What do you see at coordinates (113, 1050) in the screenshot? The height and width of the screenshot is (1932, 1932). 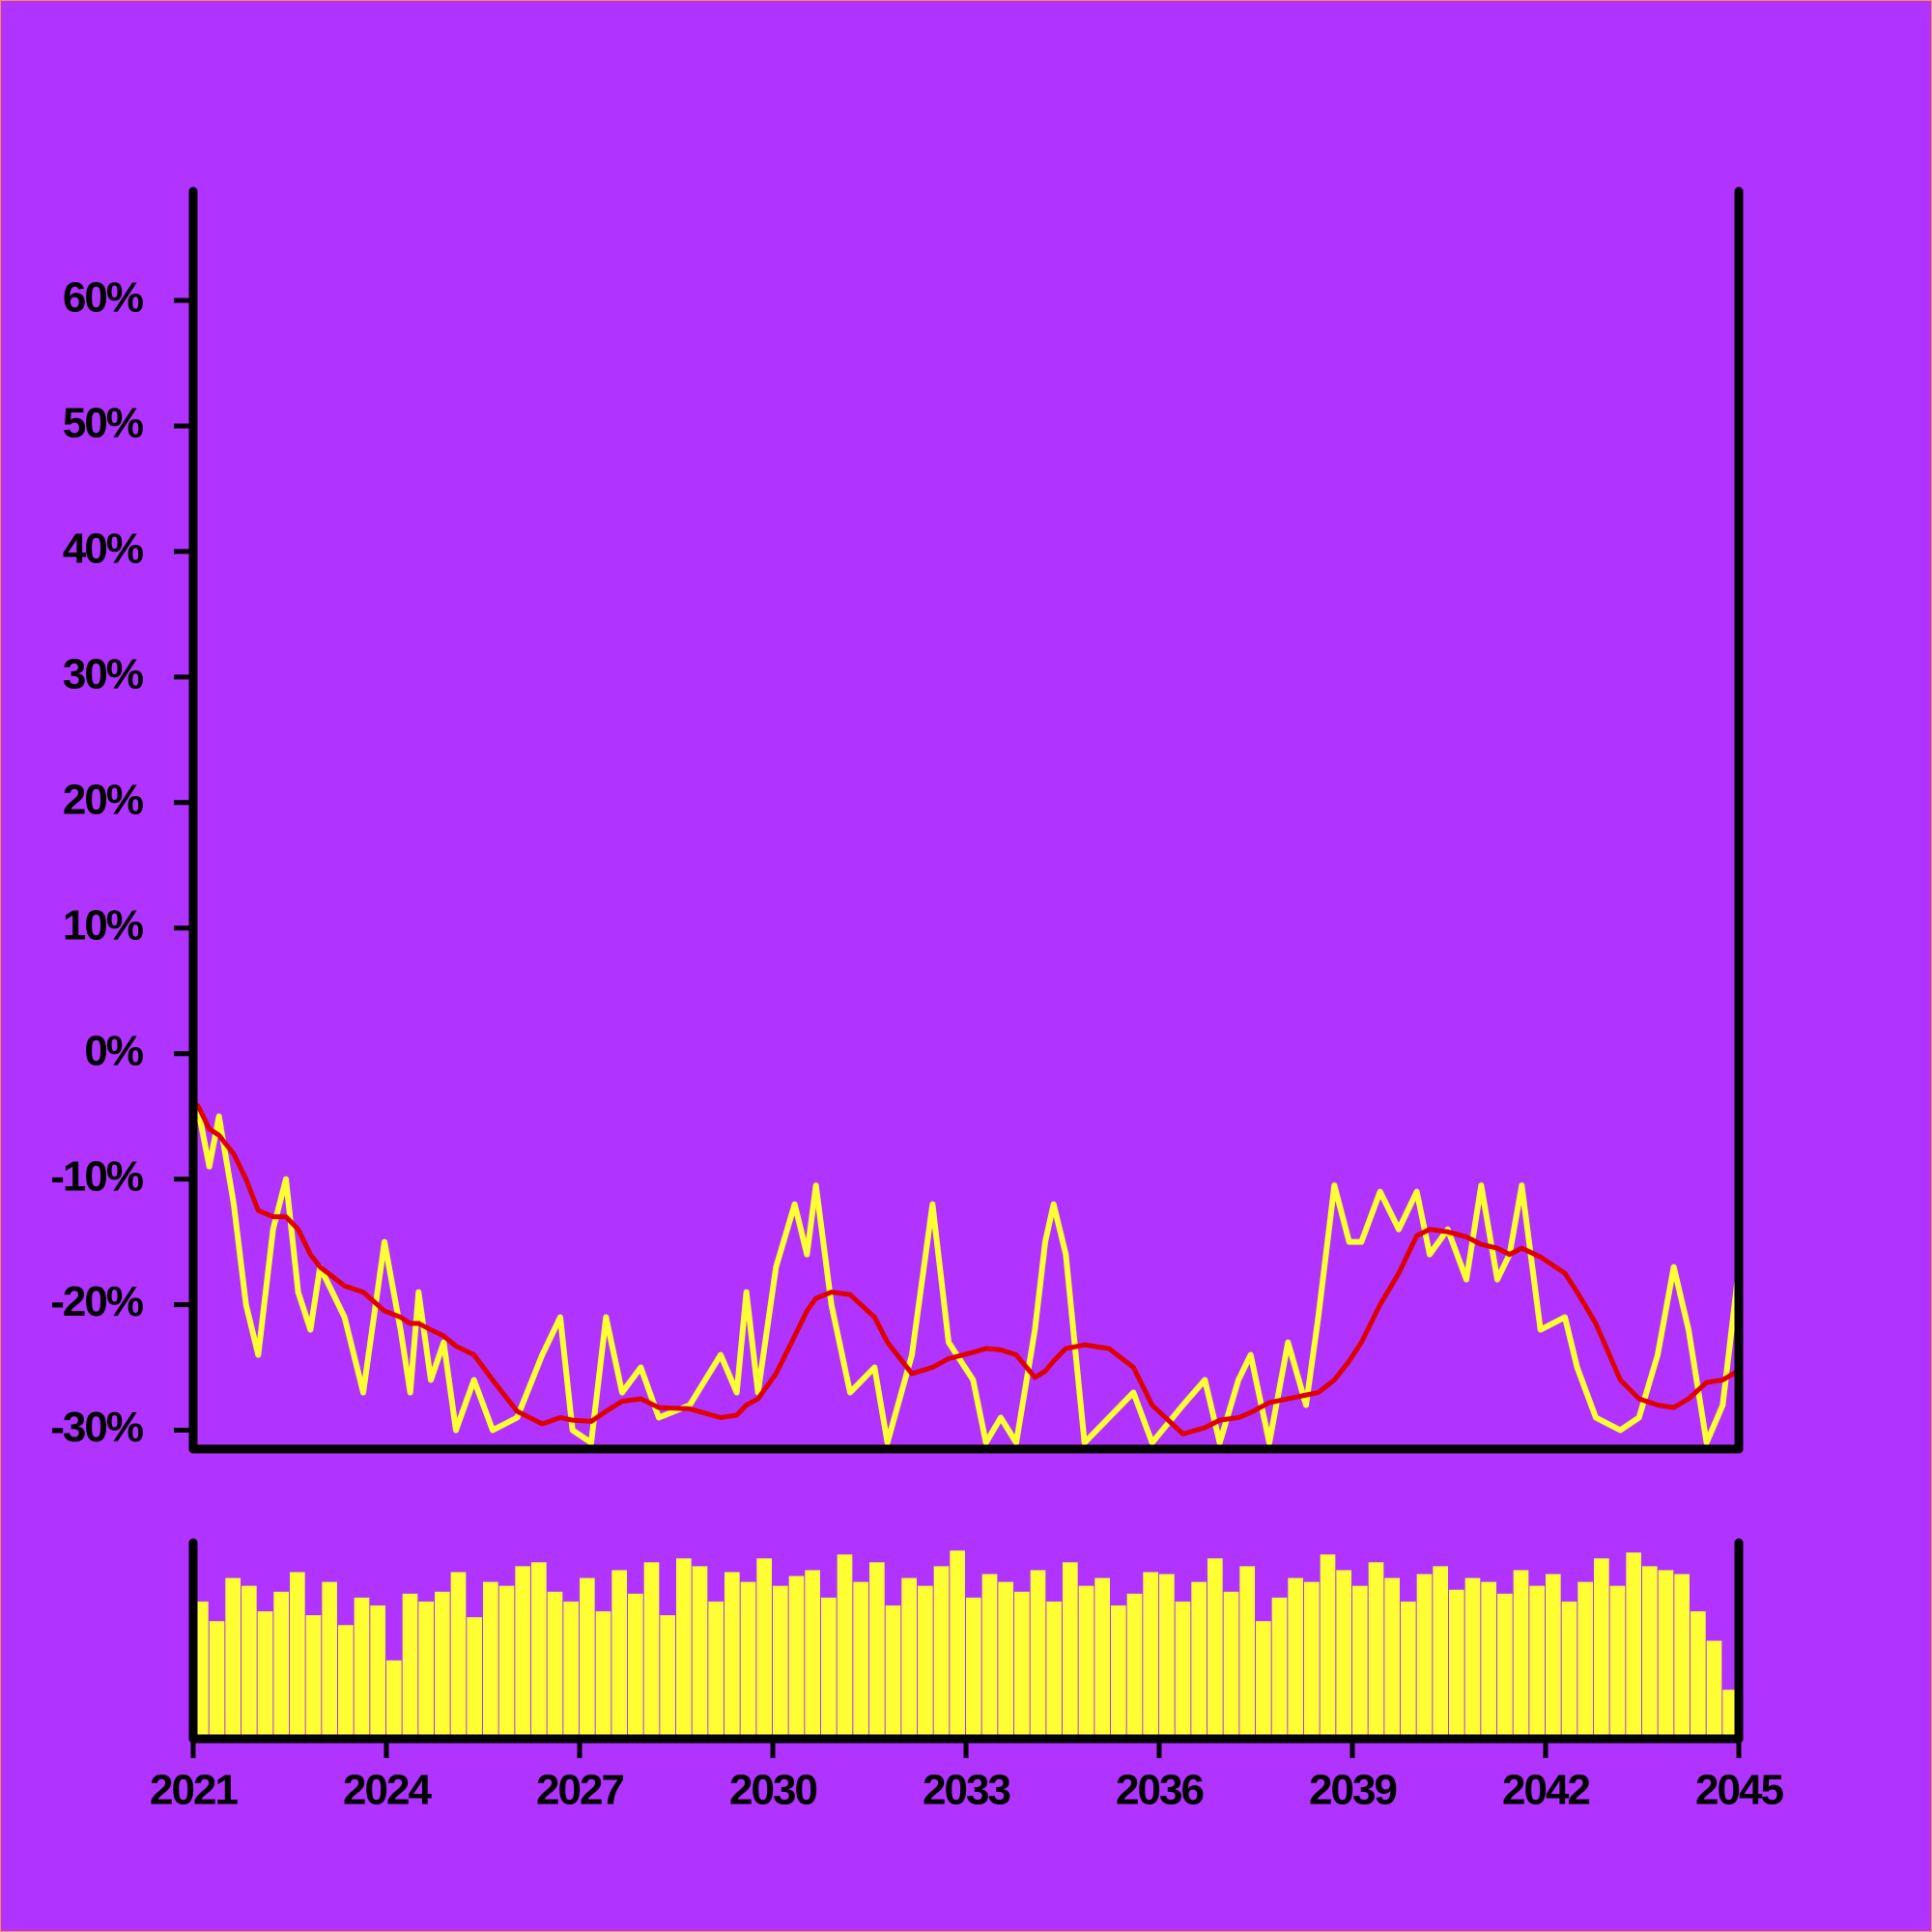 I see `y-tick-label: 0%` at bounding box center [113, 1050].